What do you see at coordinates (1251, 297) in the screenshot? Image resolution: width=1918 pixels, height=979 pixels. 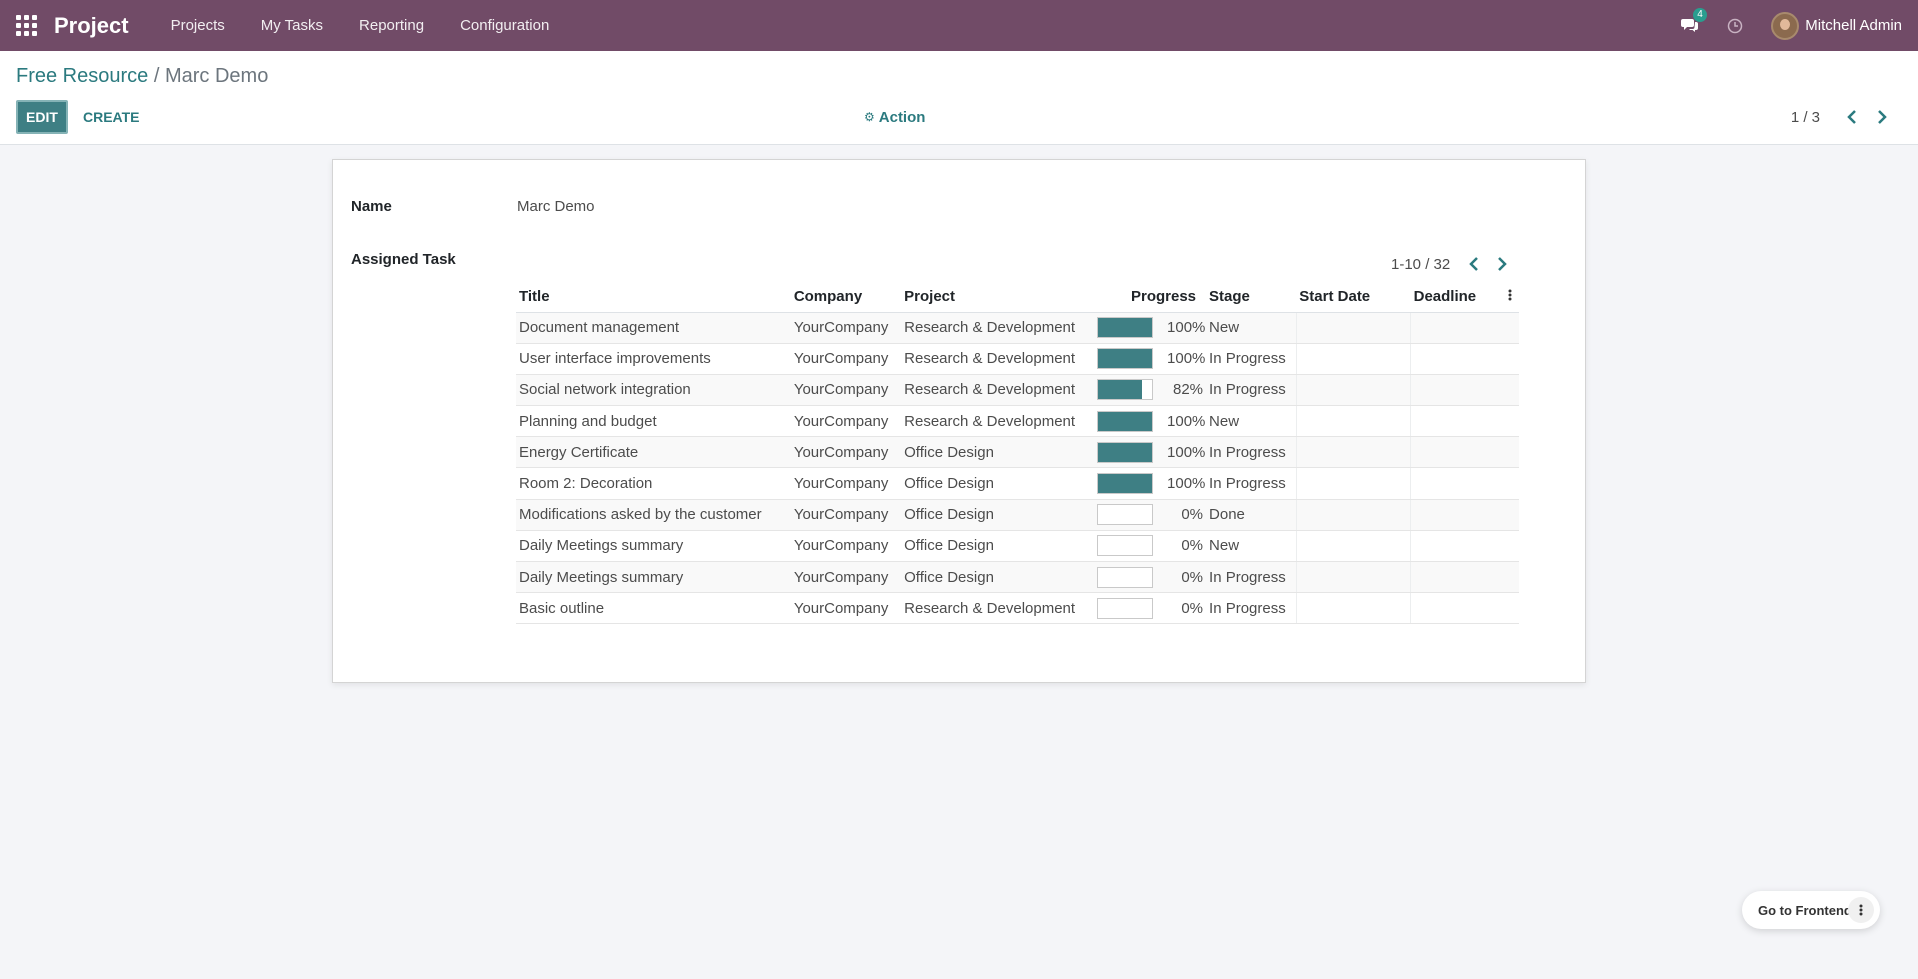 I see `column-header-stage: Stage` at bounding box center [1251, 297].